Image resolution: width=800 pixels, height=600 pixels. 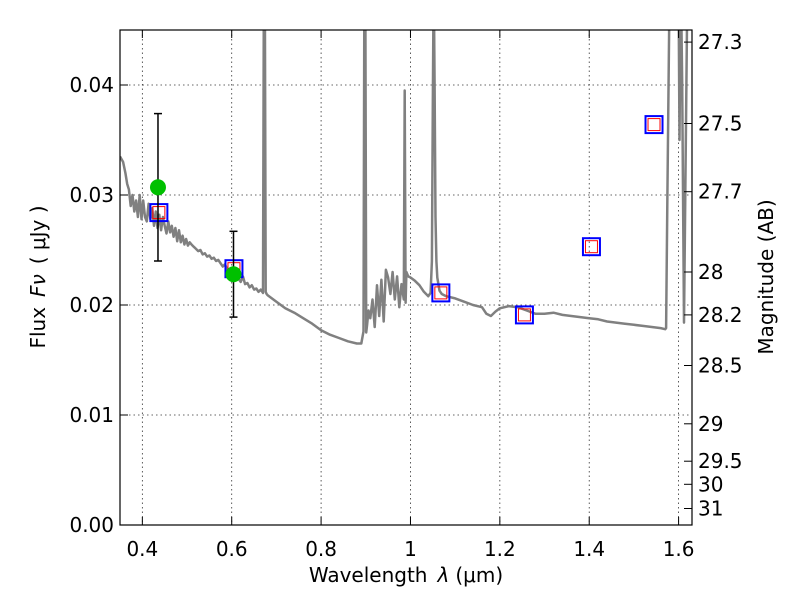 I want to click on y2-tick-label: 28.5, so click(x=720, y=366).